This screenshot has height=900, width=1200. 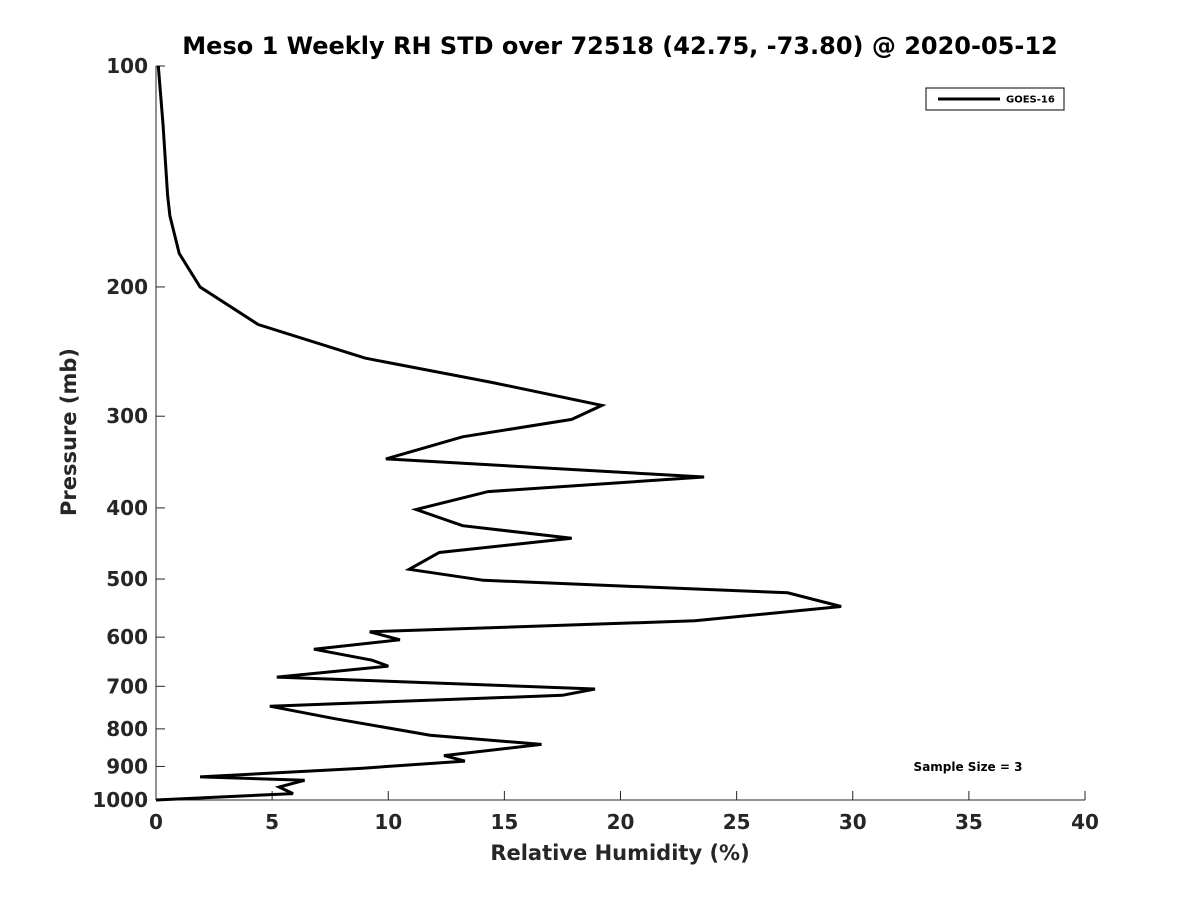 What do you see at coordinates (968, 767) in the screenshot?
I see `sample-size-annotation: Sample Size = 3` at bounding box center [968, 767].